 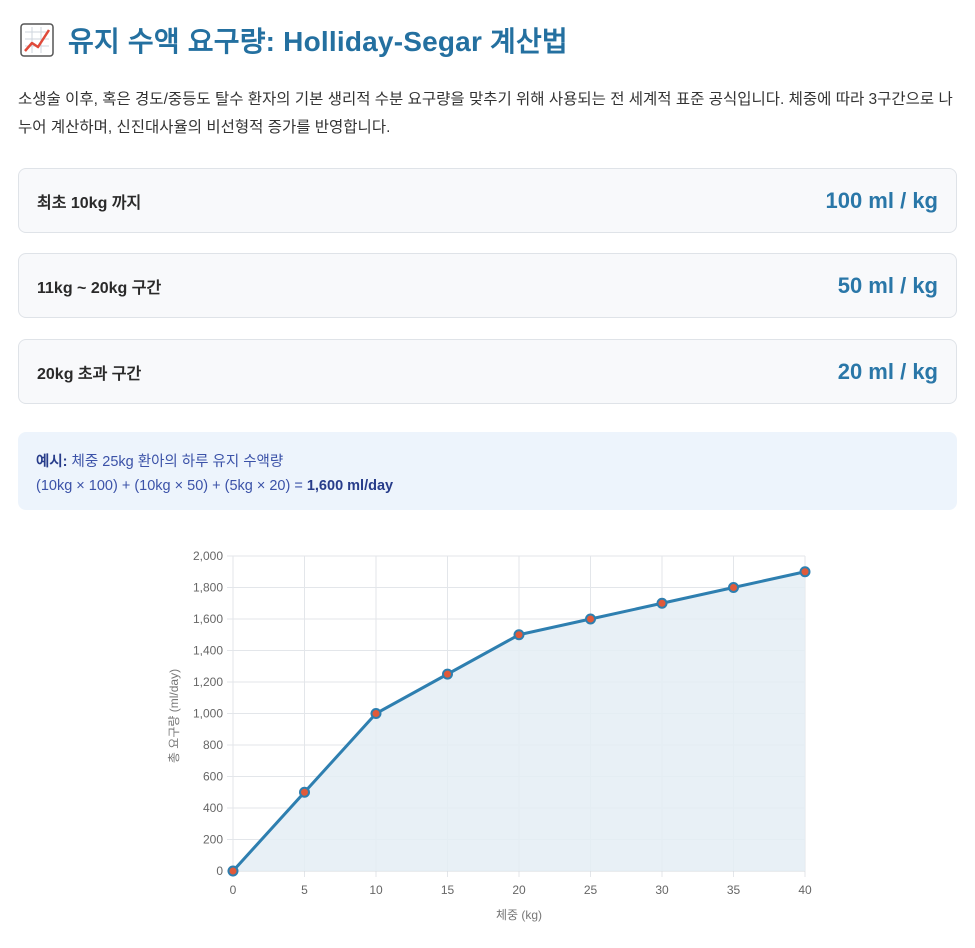 What do you see at coordinates (213, 777) in the screenshot?
I see `y-tick-label: 600` at bounding box center [213, 777].